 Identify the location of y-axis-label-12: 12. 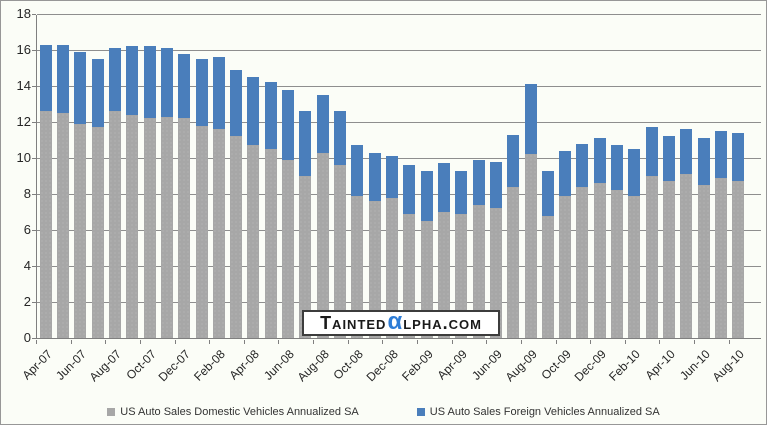
(23, 121).